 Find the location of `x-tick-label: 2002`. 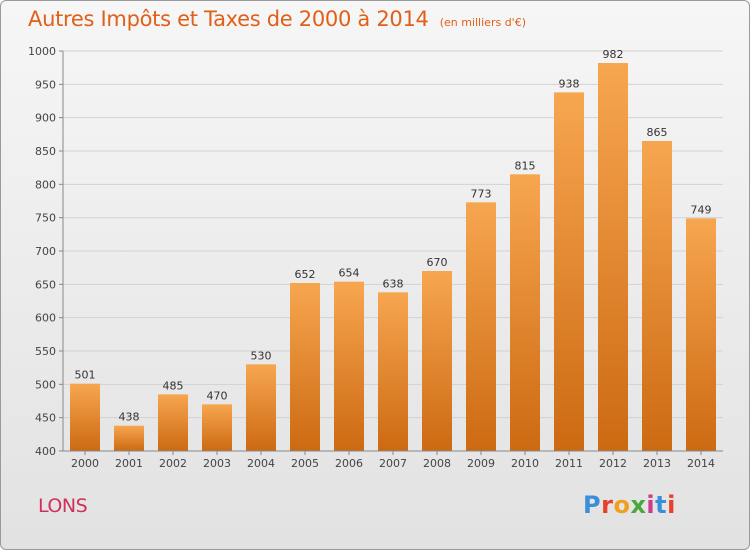

x-tick-label: 2002 is located at coordinates (173, 463).